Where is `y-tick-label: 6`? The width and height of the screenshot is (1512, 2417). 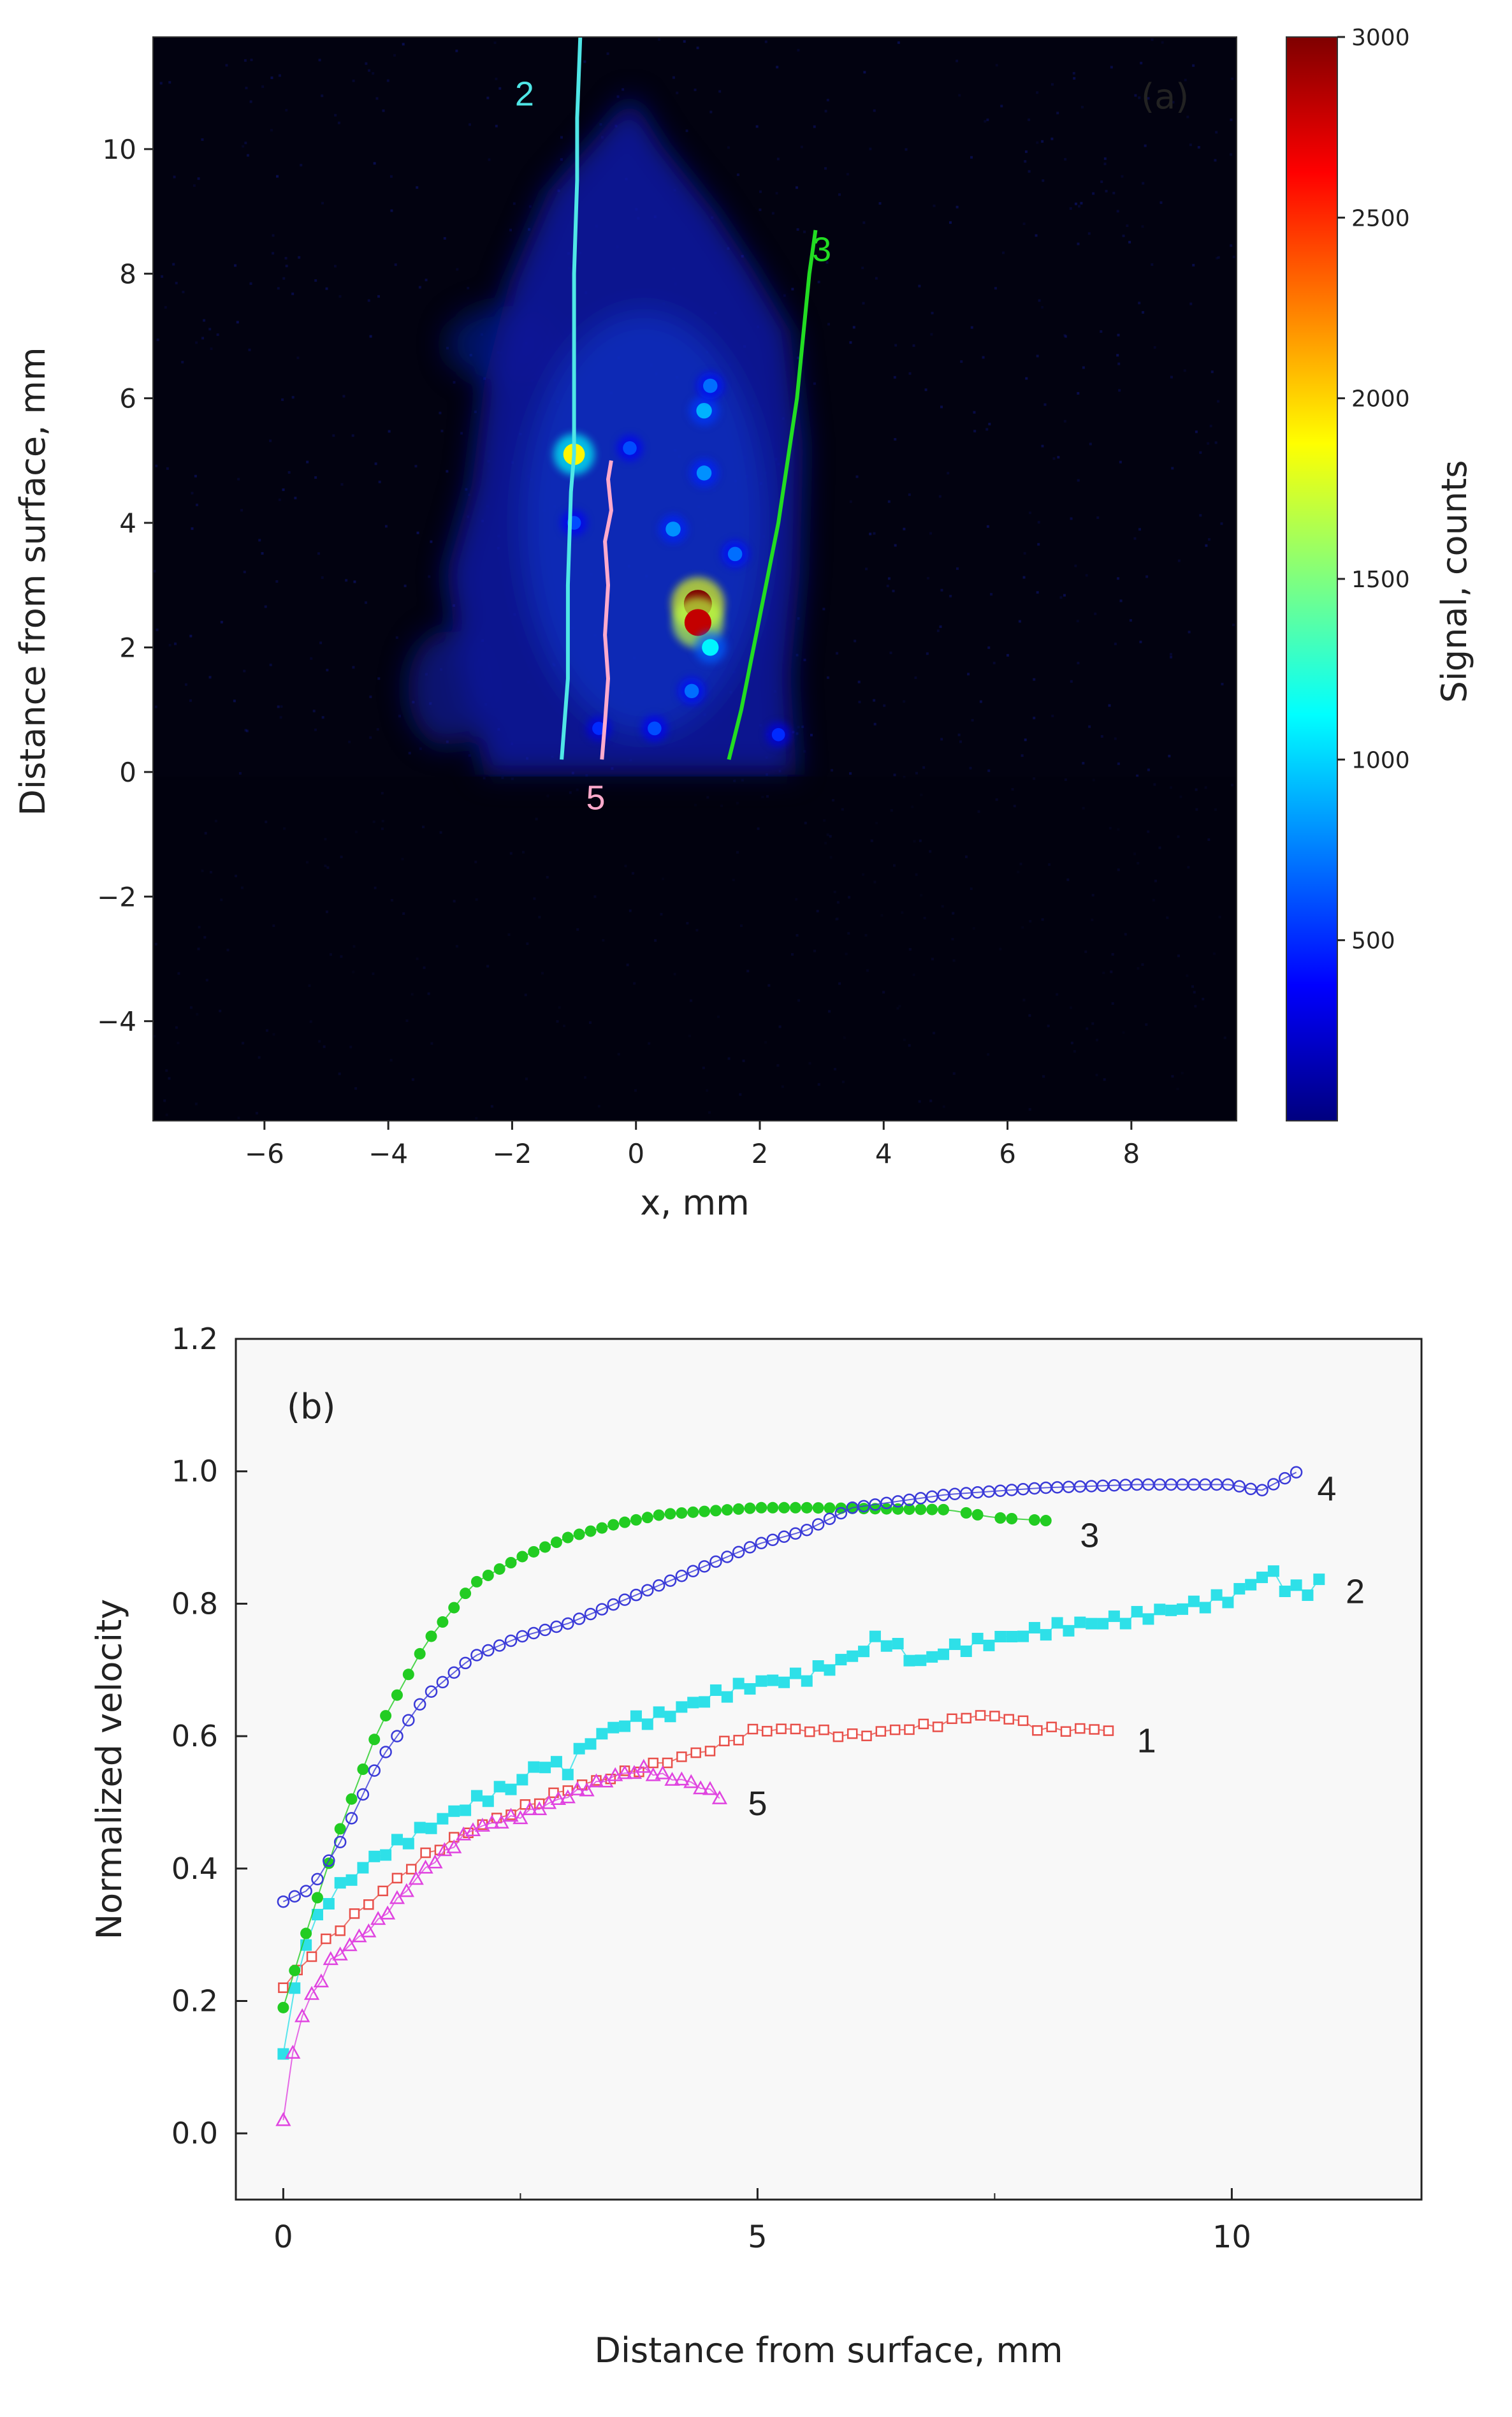 y-tick-label: 6 is located at coordinates (127, 399).